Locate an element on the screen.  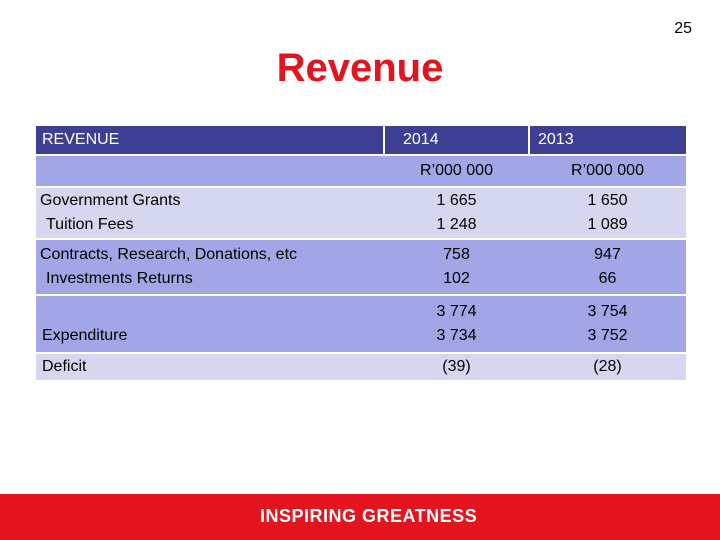
units-label-cell is located at coordinates (210, 171).